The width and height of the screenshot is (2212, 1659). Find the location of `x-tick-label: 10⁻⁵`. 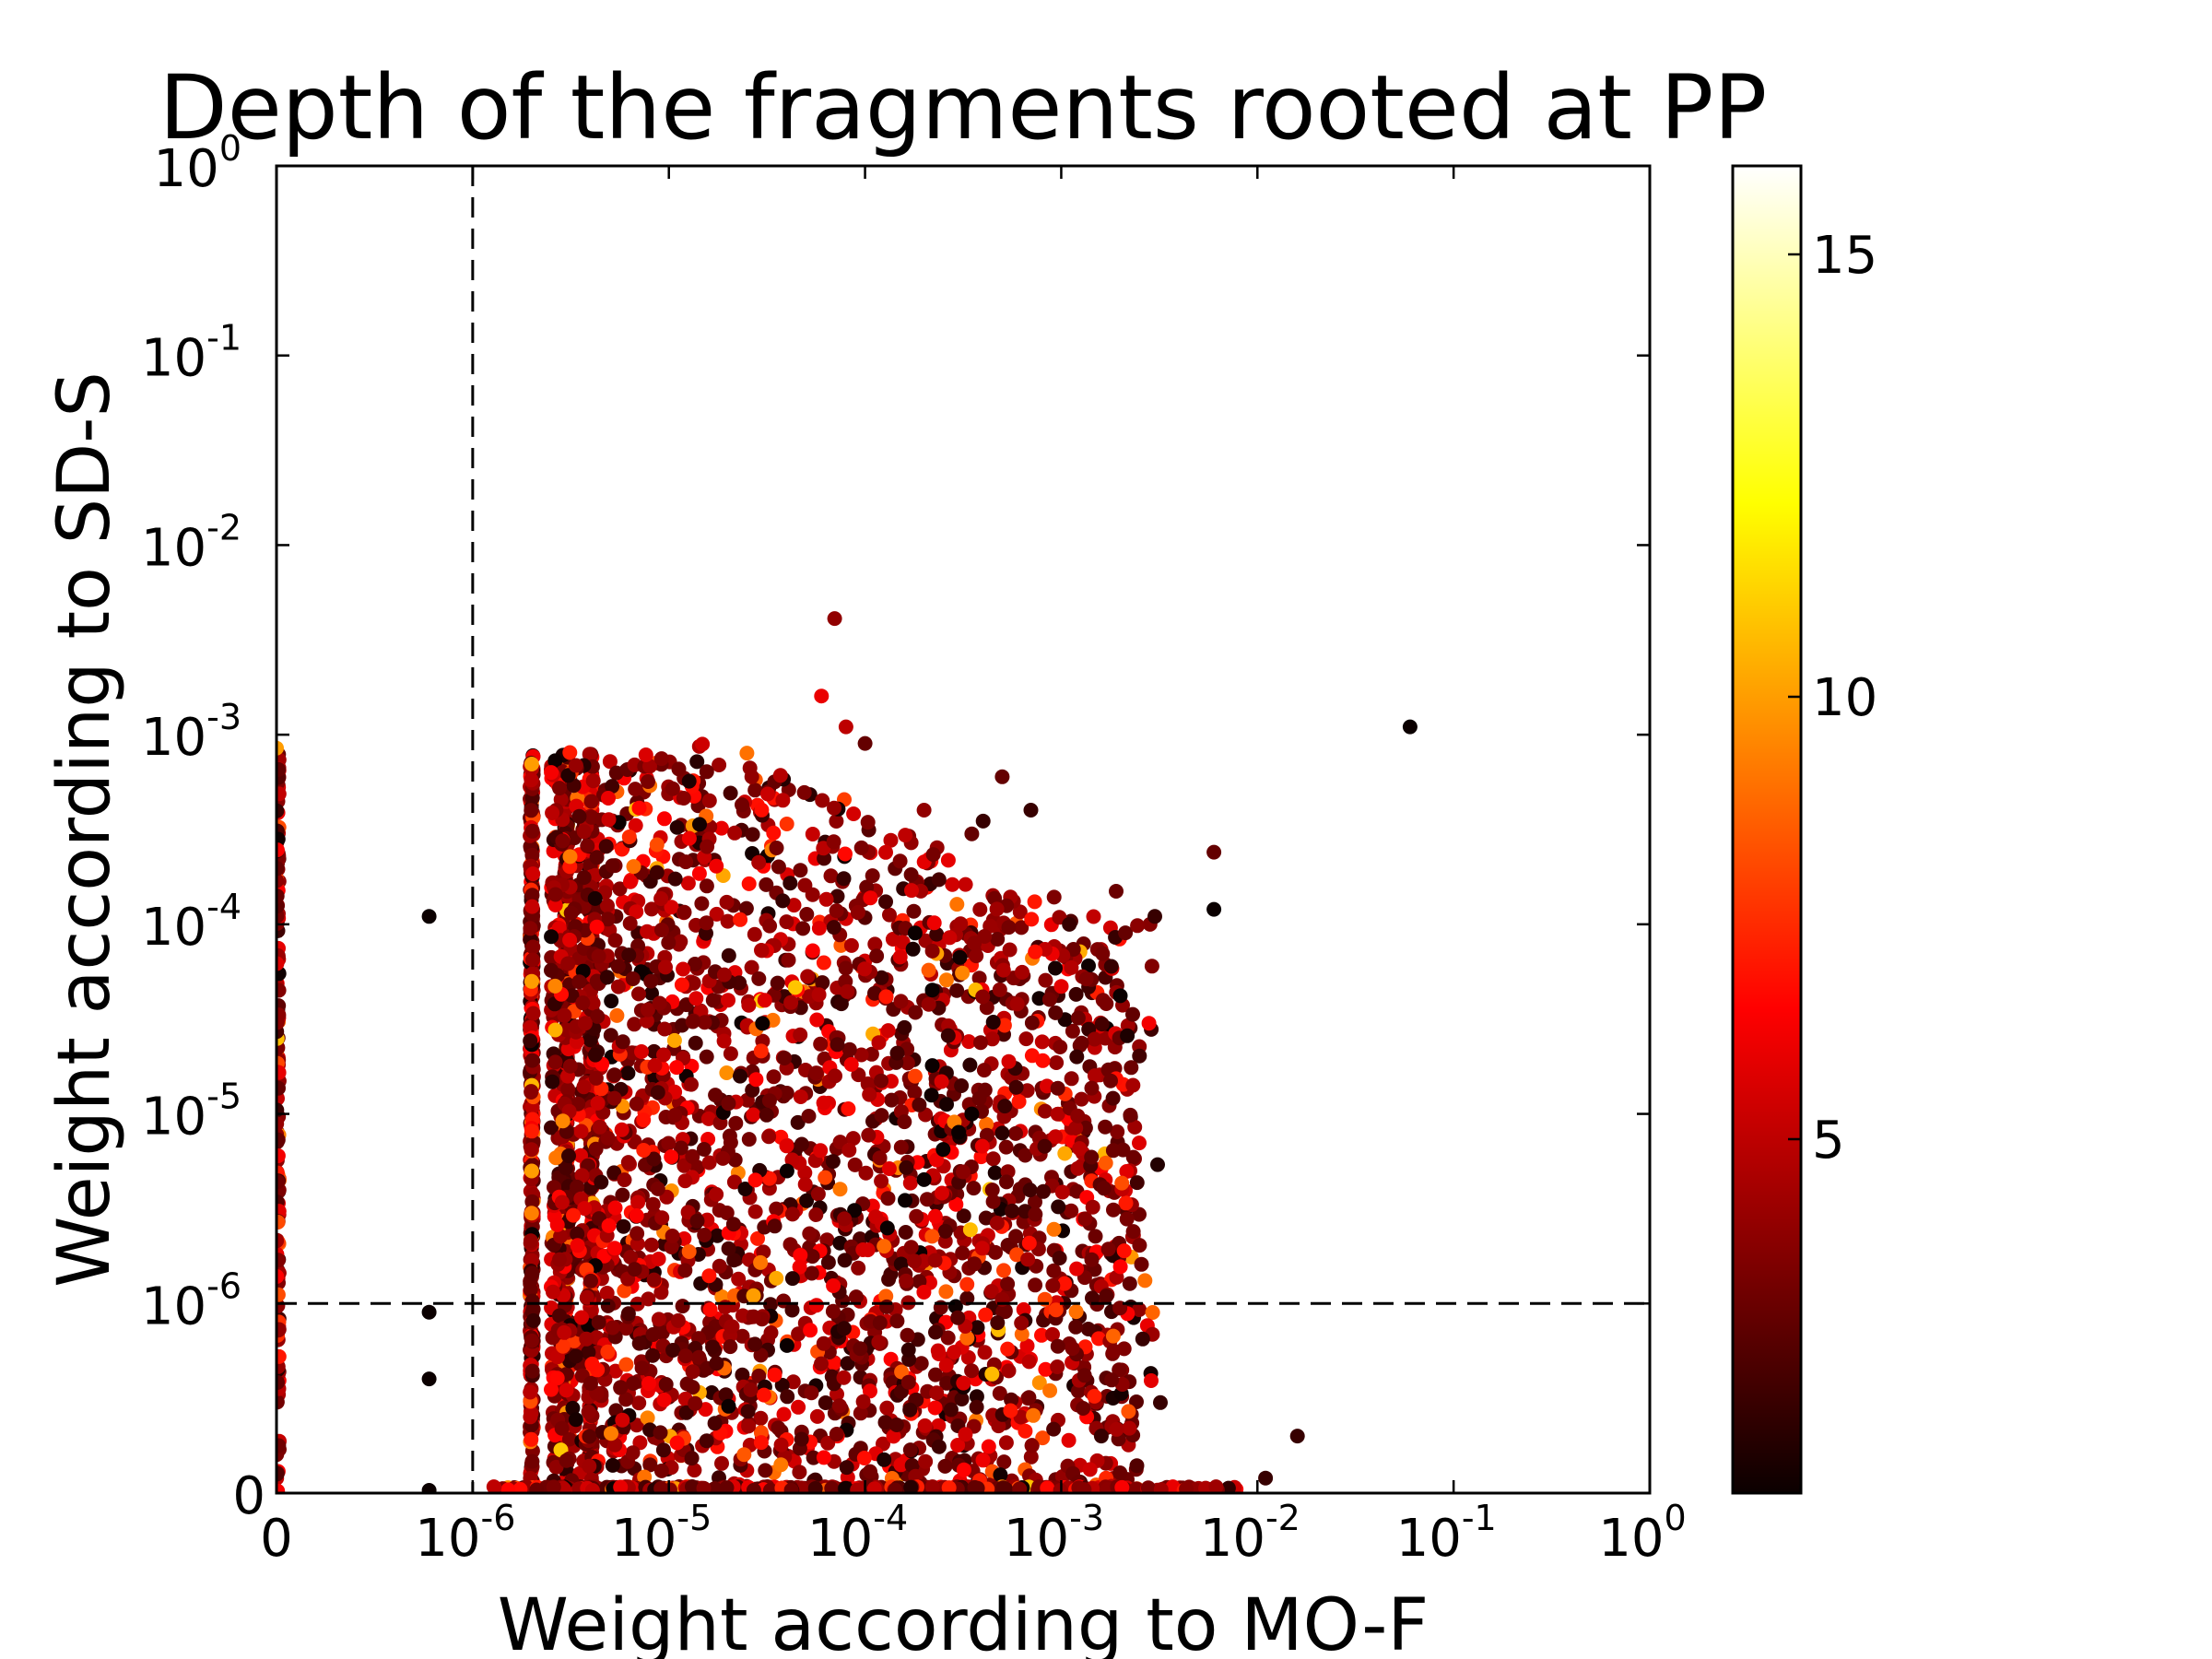

x-tick-label: 10⁻⁵ is located at coordinates (661, 1533).